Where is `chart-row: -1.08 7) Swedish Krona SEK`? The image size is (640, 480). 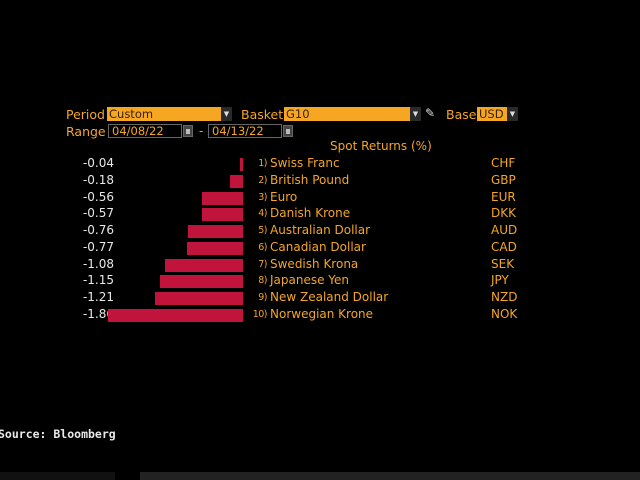
chart-row: -1.08 7) Swedish Krona SEK is located at coordinates (320, 265).